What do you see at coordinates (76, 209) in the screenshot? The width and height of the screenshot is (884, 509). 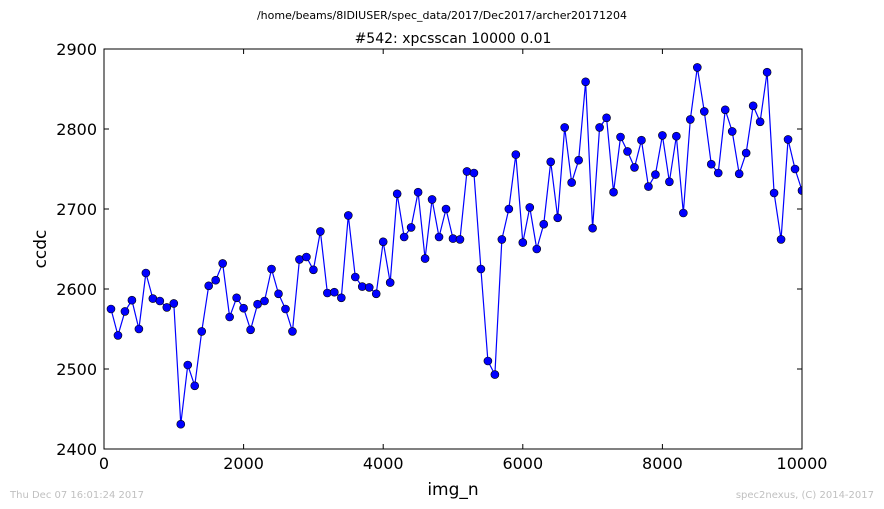 I see `y-tick-label: 2700` at bounding box center [76, 209].